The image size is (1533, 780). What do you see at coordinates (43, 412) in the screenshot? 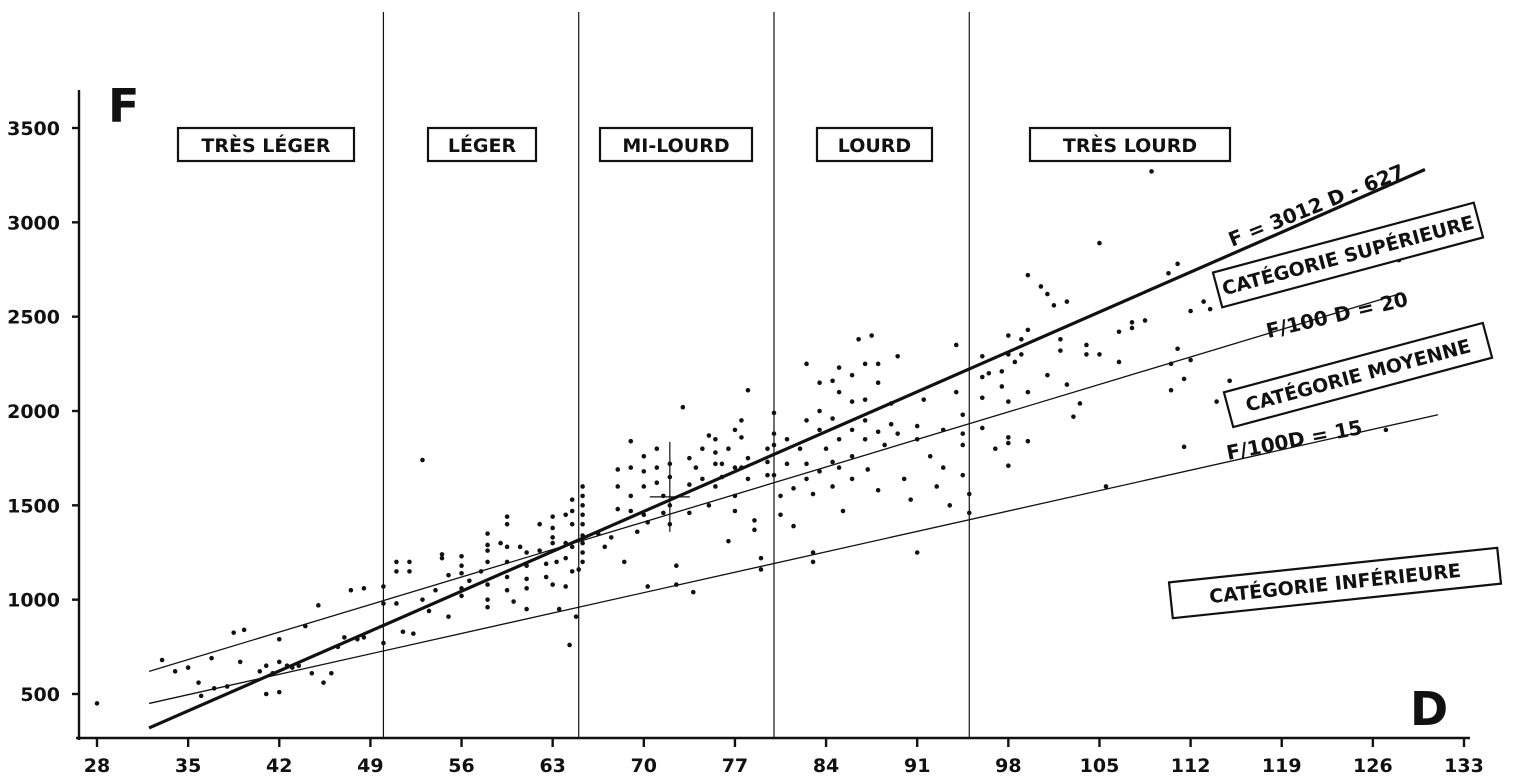
I see `y-ticks: 500 1000 1500 2000 2500 3000 3500` at bounding box center [43, 412].